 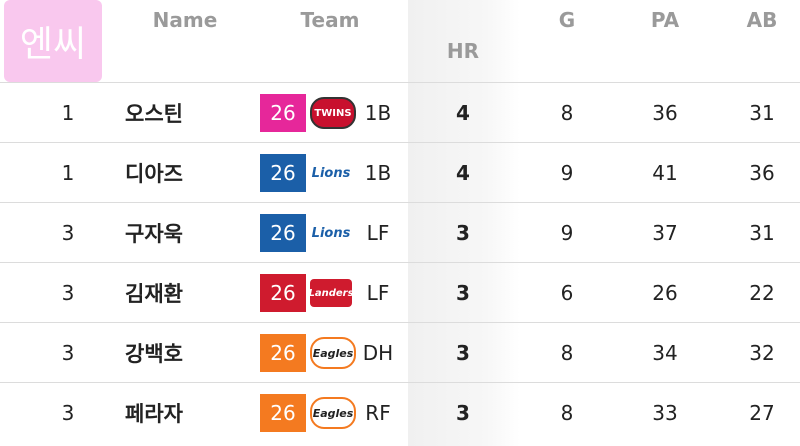 I want to click on games: 6, so click(x=567, y=293).